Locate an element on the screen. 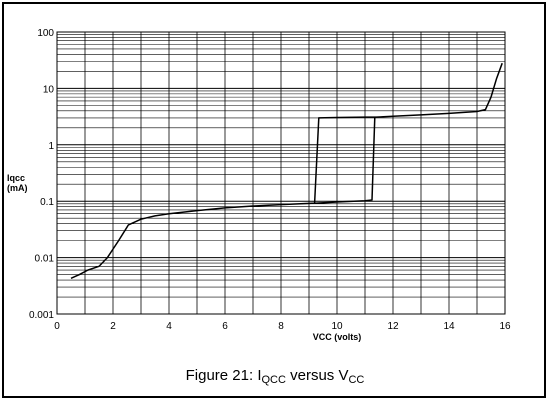 The width and height of the screenshot is (550, 402). caption-middle: versus V is located at coordinates (317, 375).